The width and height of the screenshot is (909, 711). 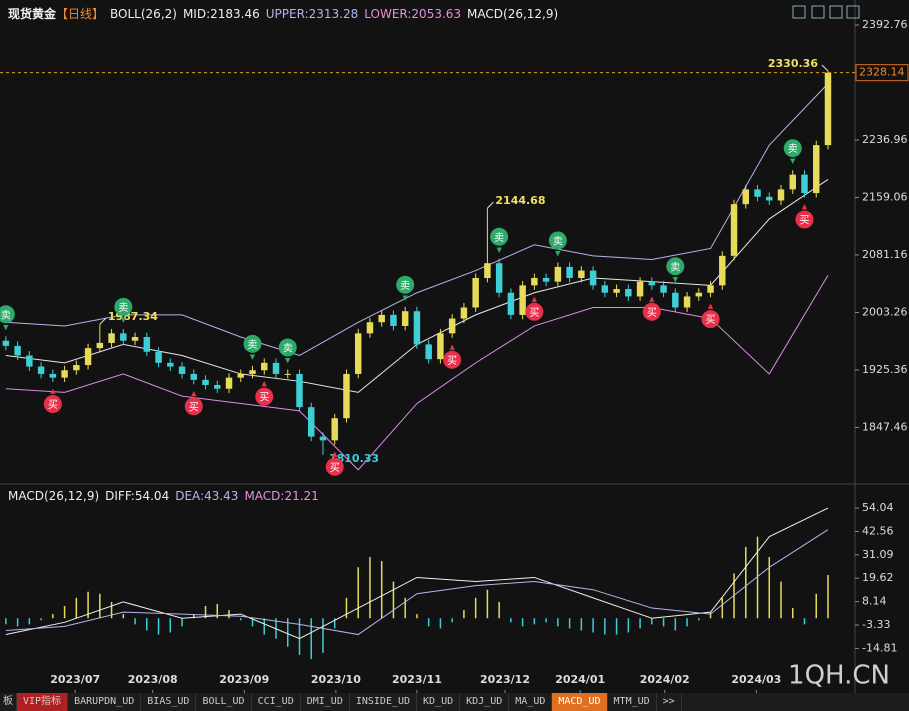 I want to click on value: 54.04, so click(x=152, y=496).